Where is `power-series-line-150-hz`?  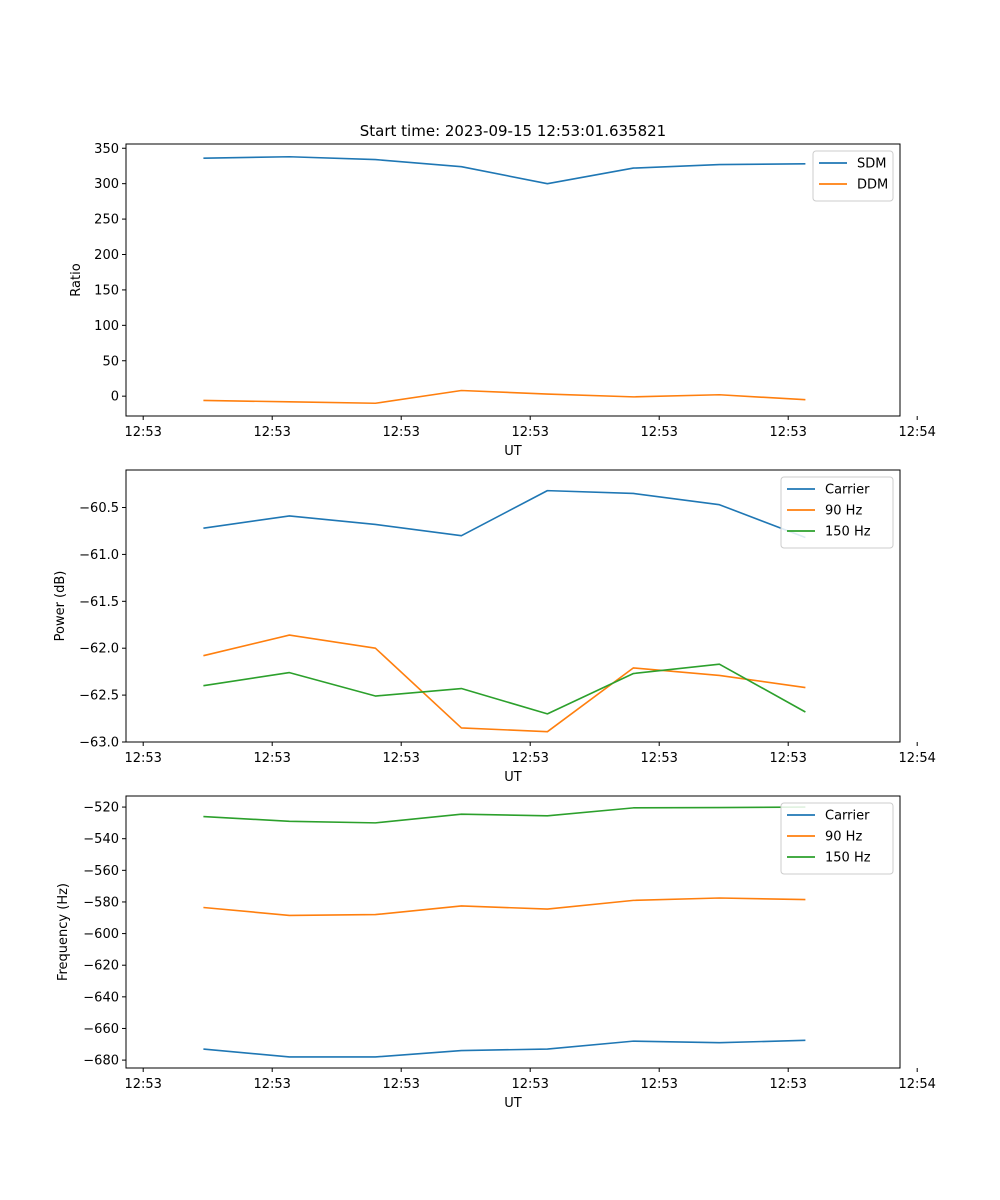
power-series-line-150-hz is located at coordinates (504, 689).